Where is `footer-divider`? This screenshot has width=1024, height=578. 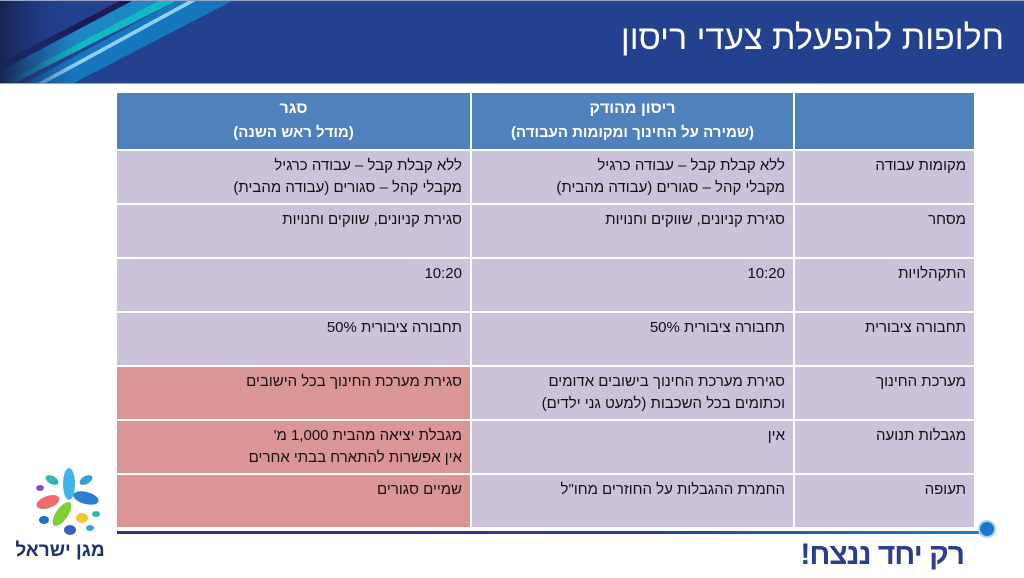
footer-divider is located at coordinates (548, 532).